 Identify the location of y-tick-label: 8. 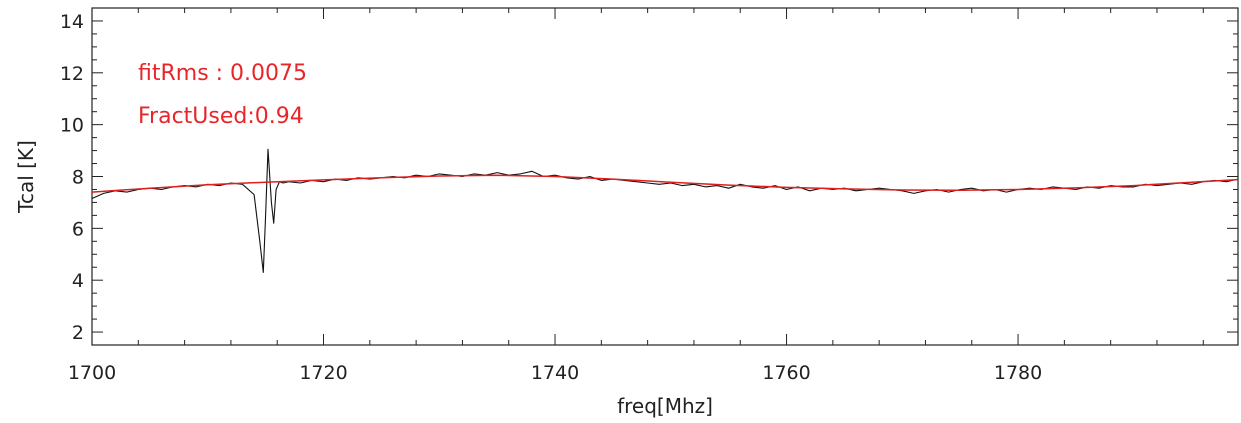
(78, 178).